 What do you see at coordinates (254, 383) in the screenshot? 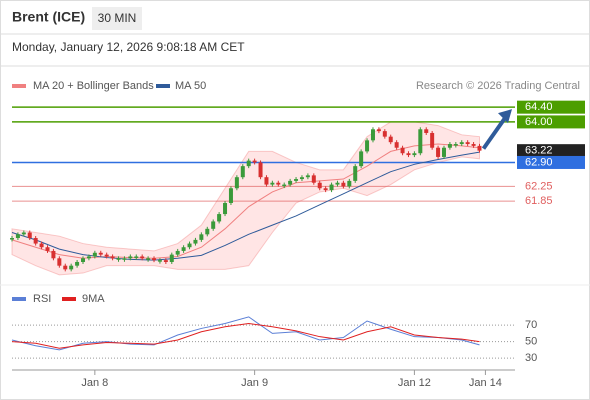
I see `x-tick-label: Jan 9` at bounding box center [254, 383].